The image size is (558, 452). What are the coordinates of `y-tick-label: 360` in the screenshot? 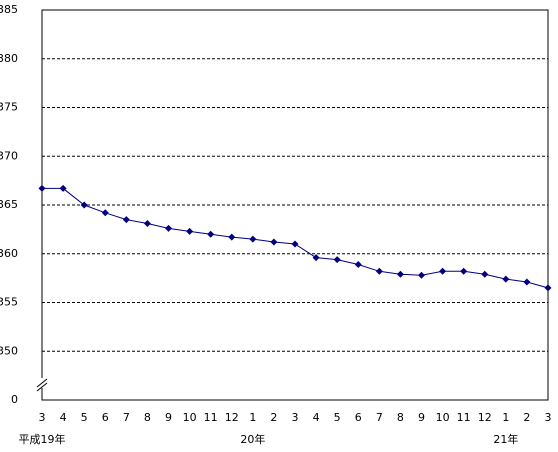 It's located at (9, 253).